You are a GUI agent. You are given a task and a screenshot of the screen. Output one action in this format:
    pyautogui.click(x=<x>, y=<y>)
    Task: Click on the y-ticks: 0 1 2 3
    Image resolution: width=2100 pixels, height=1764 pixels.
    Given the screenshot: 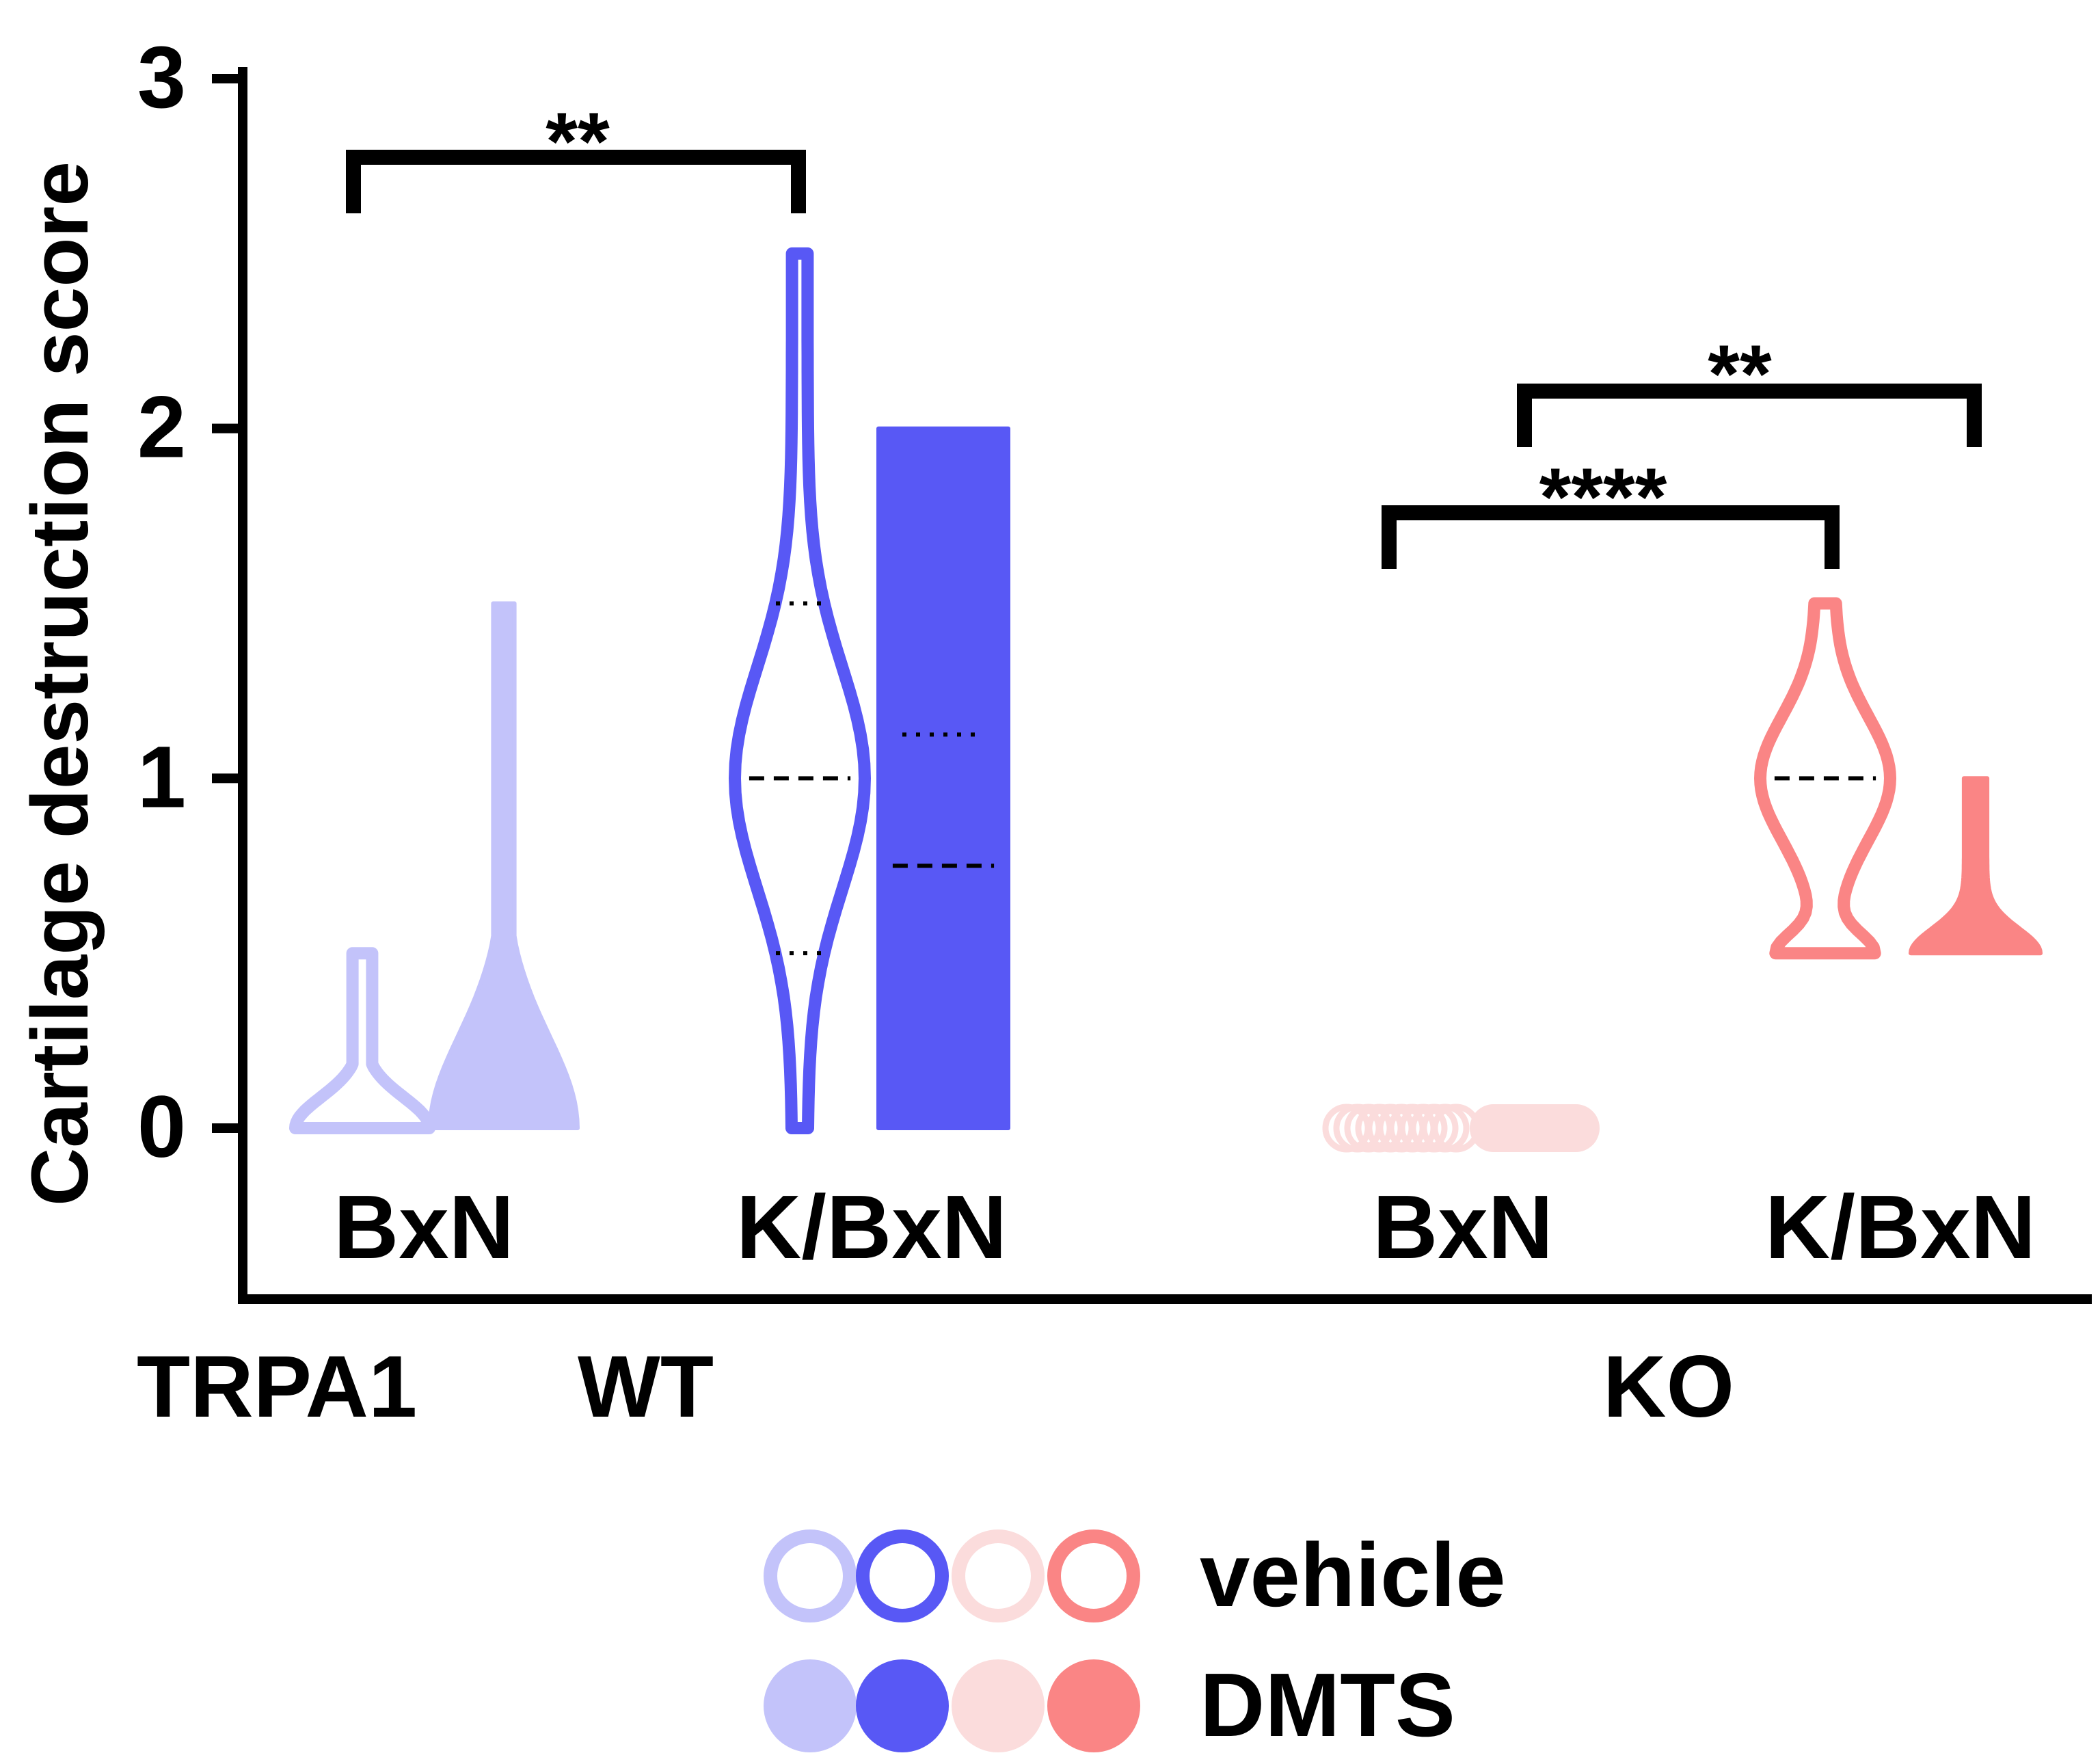 What is the action you would take?
    pyautogui.click(x=190, y=602)
    